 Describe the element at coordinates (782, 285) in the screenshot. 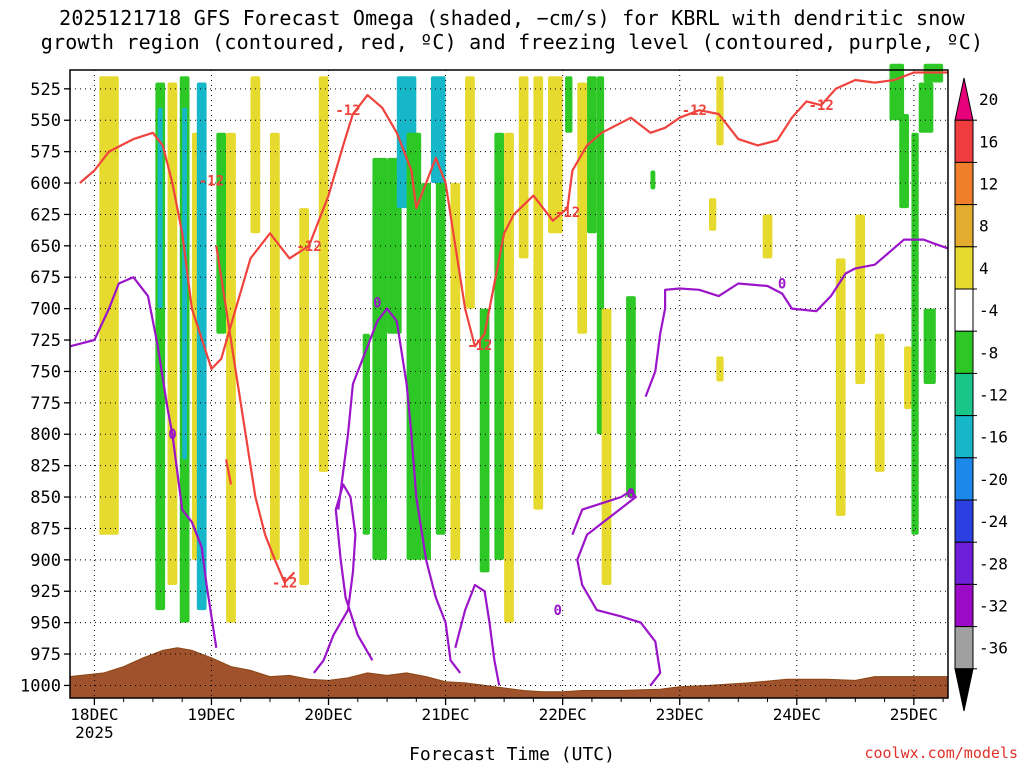

I see `freezing-contour-label-4: 0` at that location.